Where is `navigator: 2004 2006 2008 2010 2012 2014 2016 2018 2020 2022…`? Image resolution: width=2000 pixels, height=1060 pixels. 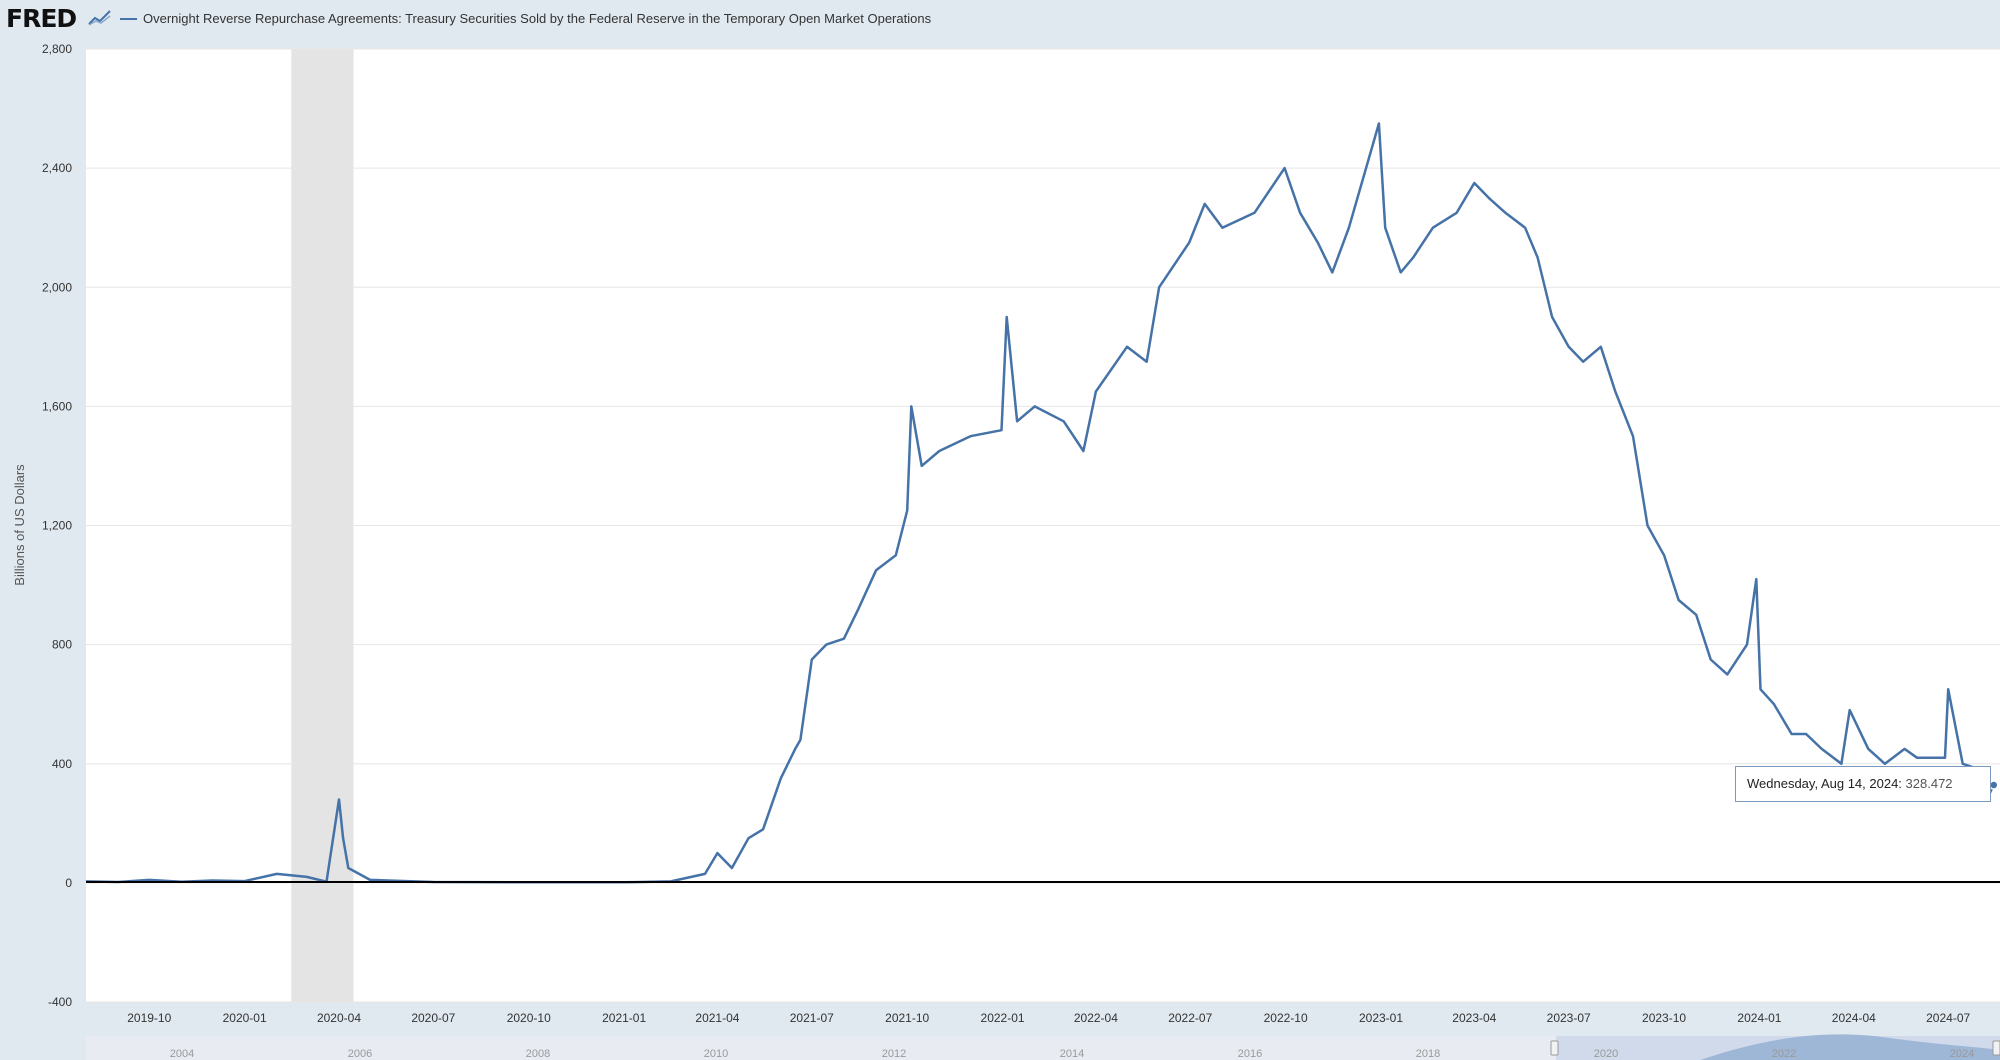 navigator: 2004 2006 2008 2010 2012 2014 2016 2018 2020 2022… is located at coordinates (1043, 1047).